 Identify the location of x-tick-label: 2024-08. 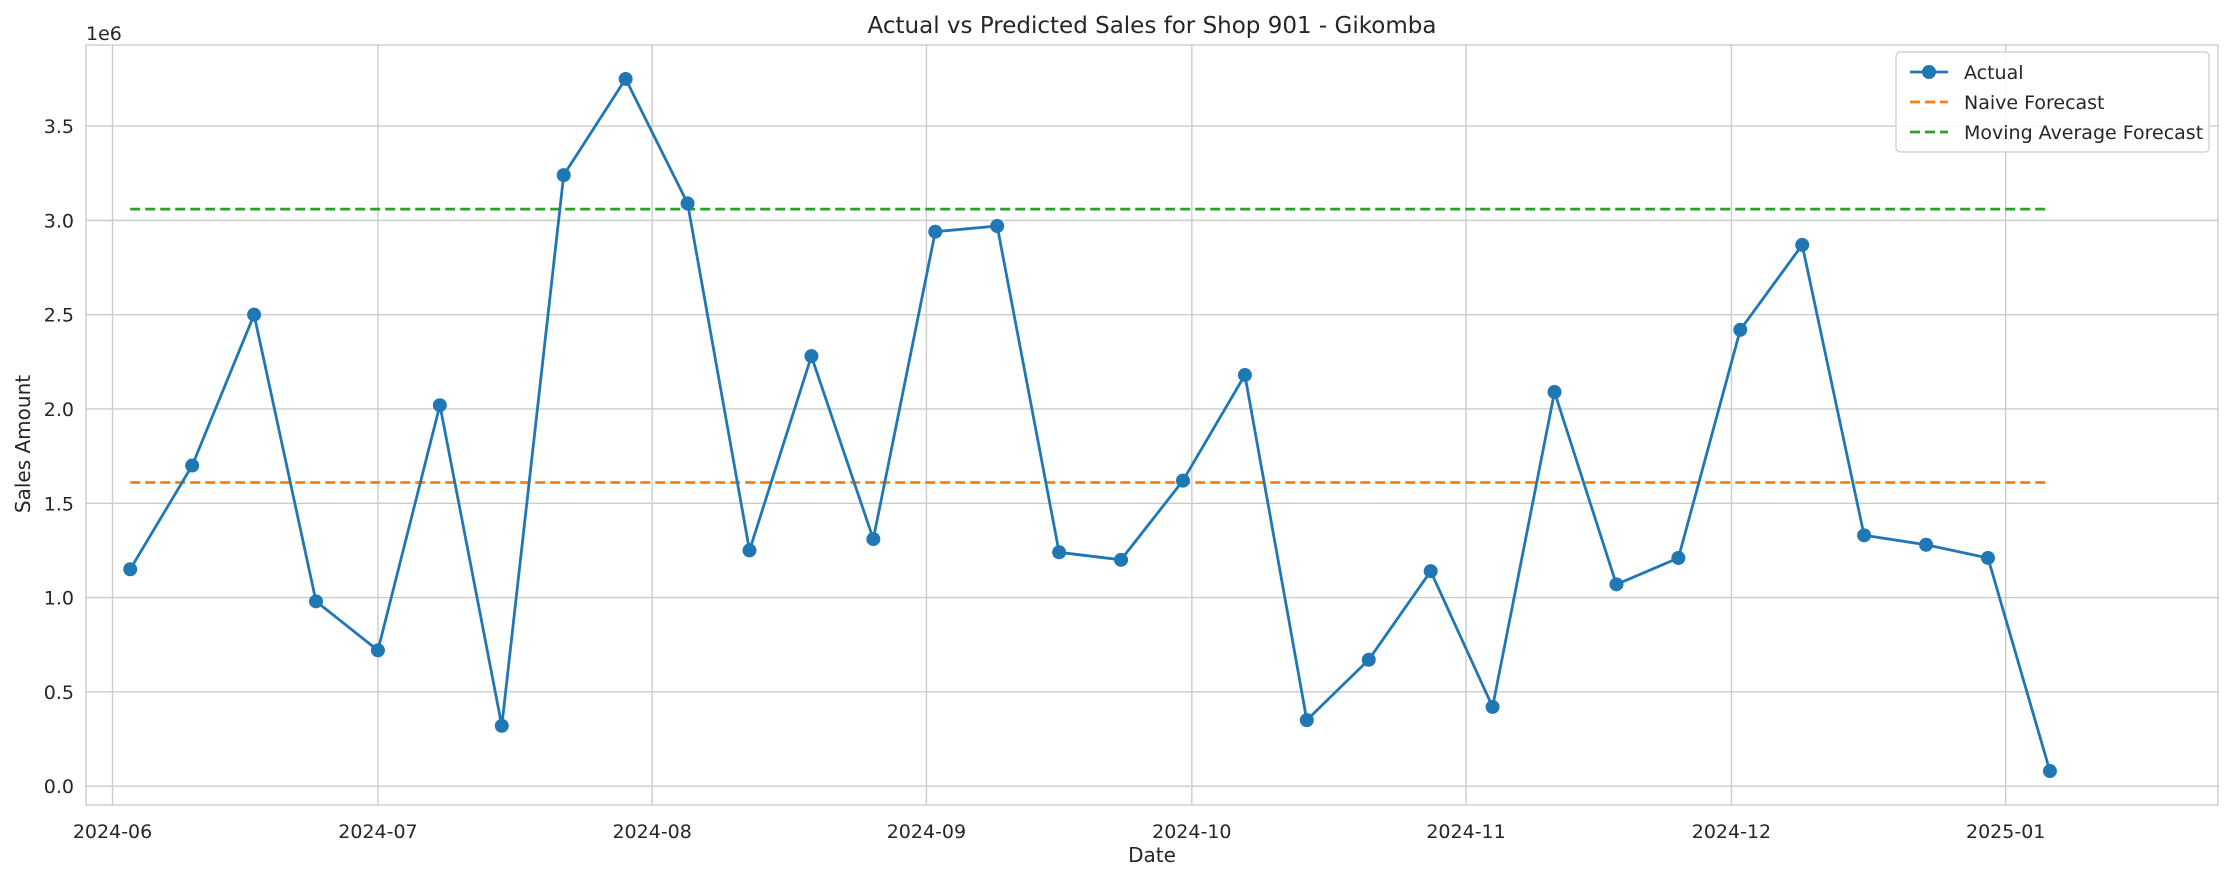
(651, 832).